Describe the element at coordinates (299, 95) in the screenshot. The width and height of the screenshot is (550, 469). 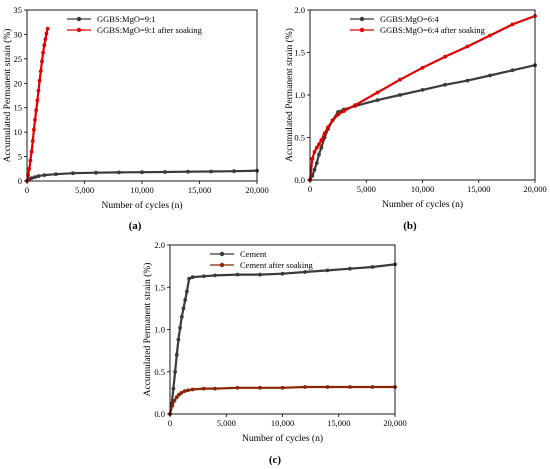
I see `panel-2-y-tick-label: 1.0` at that location.